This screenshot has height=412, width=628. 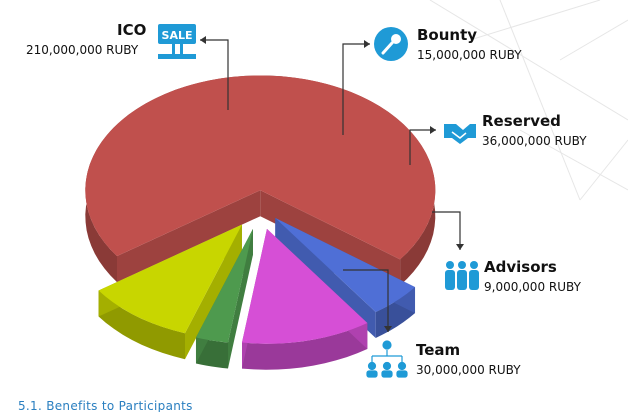 I want to click on reserved-name: Reserved, so click(x=521, y=121).